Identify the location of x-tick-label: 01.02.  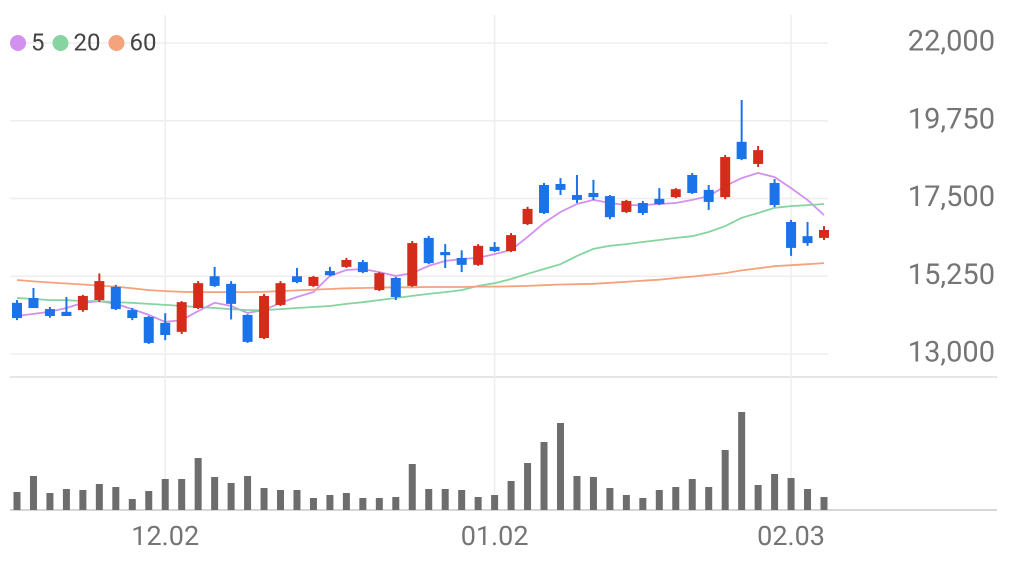
(495, 536).